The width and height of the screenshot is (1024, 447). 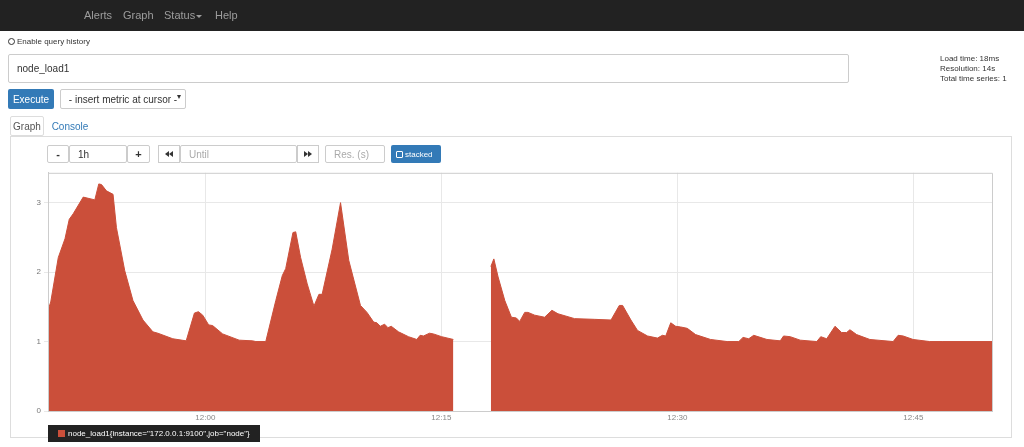 I want to click on text: Help, so click(x=226, y=15).